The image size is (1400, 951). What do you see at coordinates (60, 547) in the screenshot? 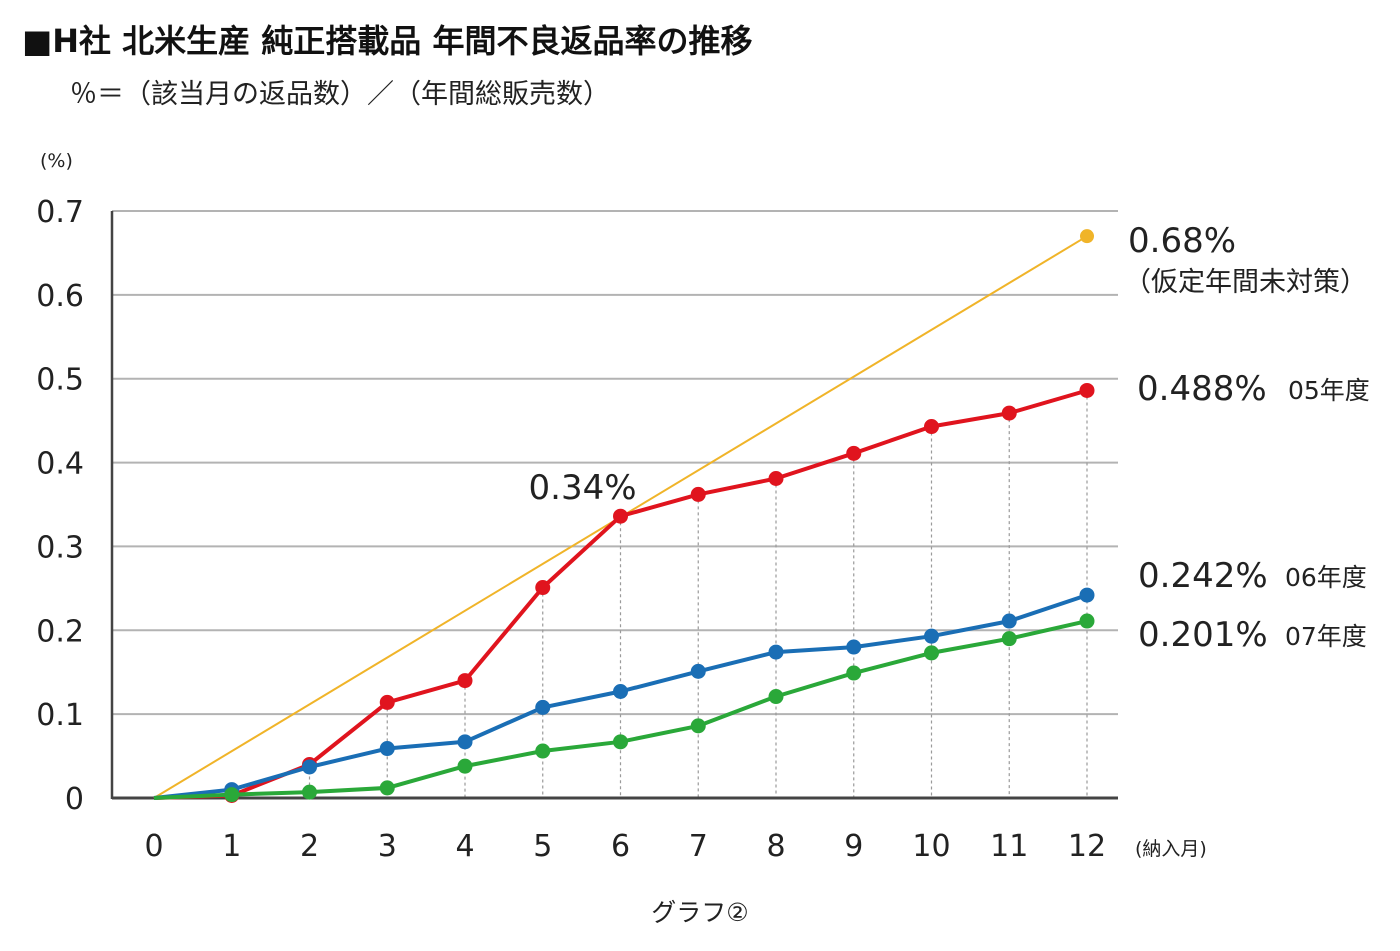
I see `y-tick-label-3: 0.3` at bounding box center [60, 547].